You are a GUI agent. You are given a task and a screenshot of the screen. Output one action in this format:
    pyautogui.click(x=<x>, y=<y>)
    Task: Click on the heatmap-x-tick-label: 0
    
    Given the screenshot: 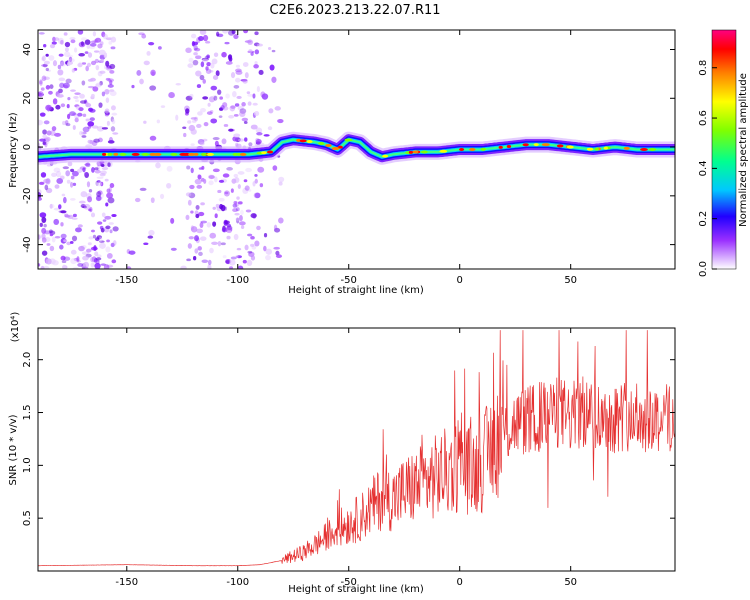 What is the action you would take?
    pyautogui.click(x=460, y=280)
    